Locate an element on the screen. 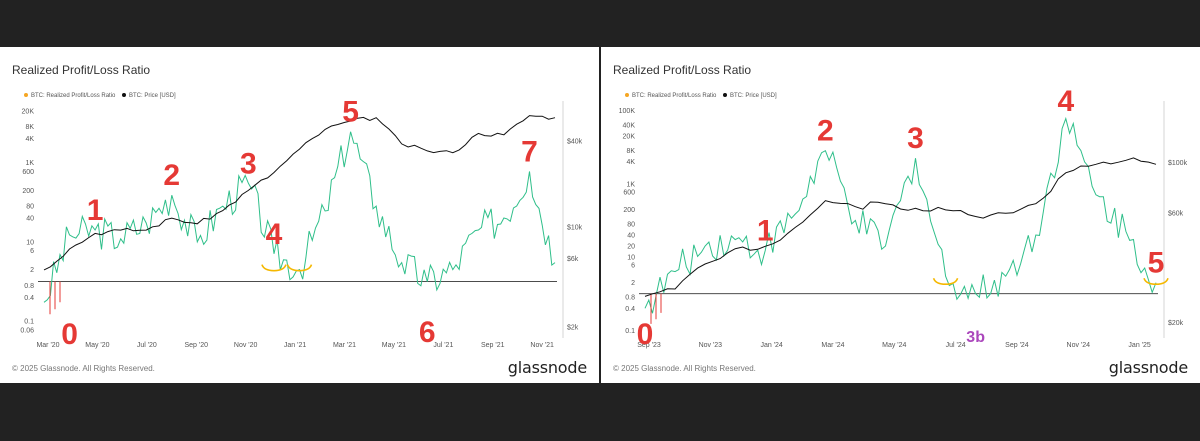  x-tick-label: Nov '20 is located at coordinates (246, 345).